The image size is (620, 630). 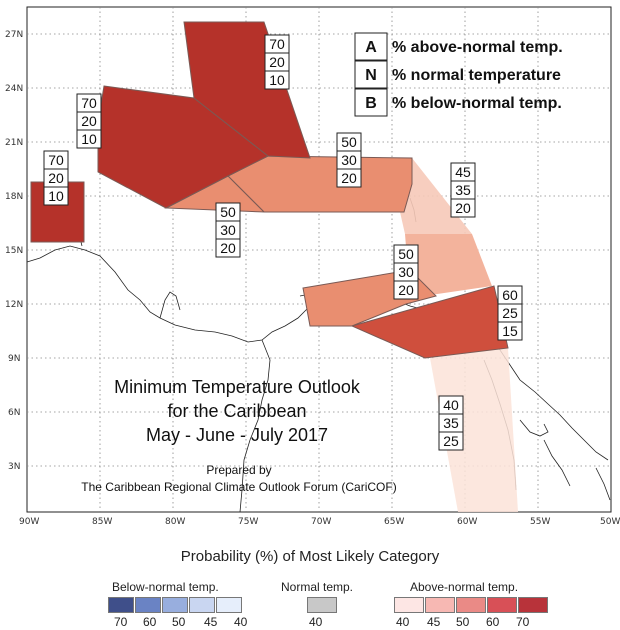 What do you see at coordinates (14, 413) in the screenshot?
I see `lat-tick-label: 6N` at bounding box center [14, 413].